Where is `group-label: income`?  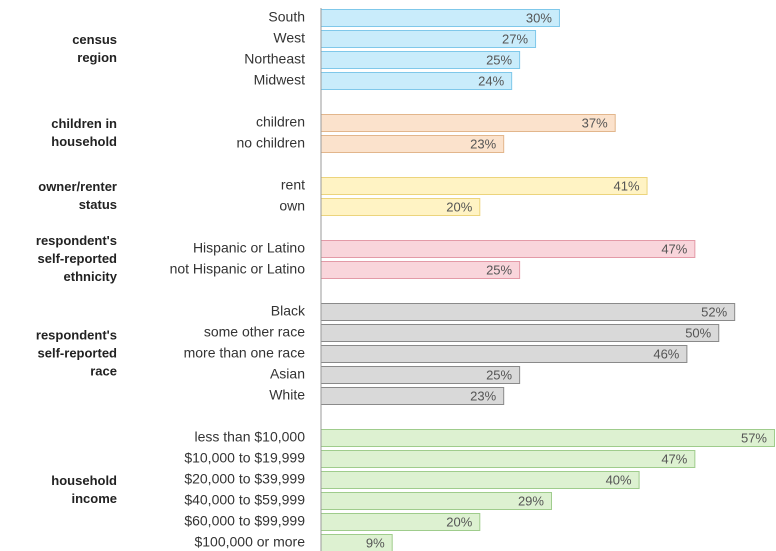
group-label: income is located at coordinates (94, 498).